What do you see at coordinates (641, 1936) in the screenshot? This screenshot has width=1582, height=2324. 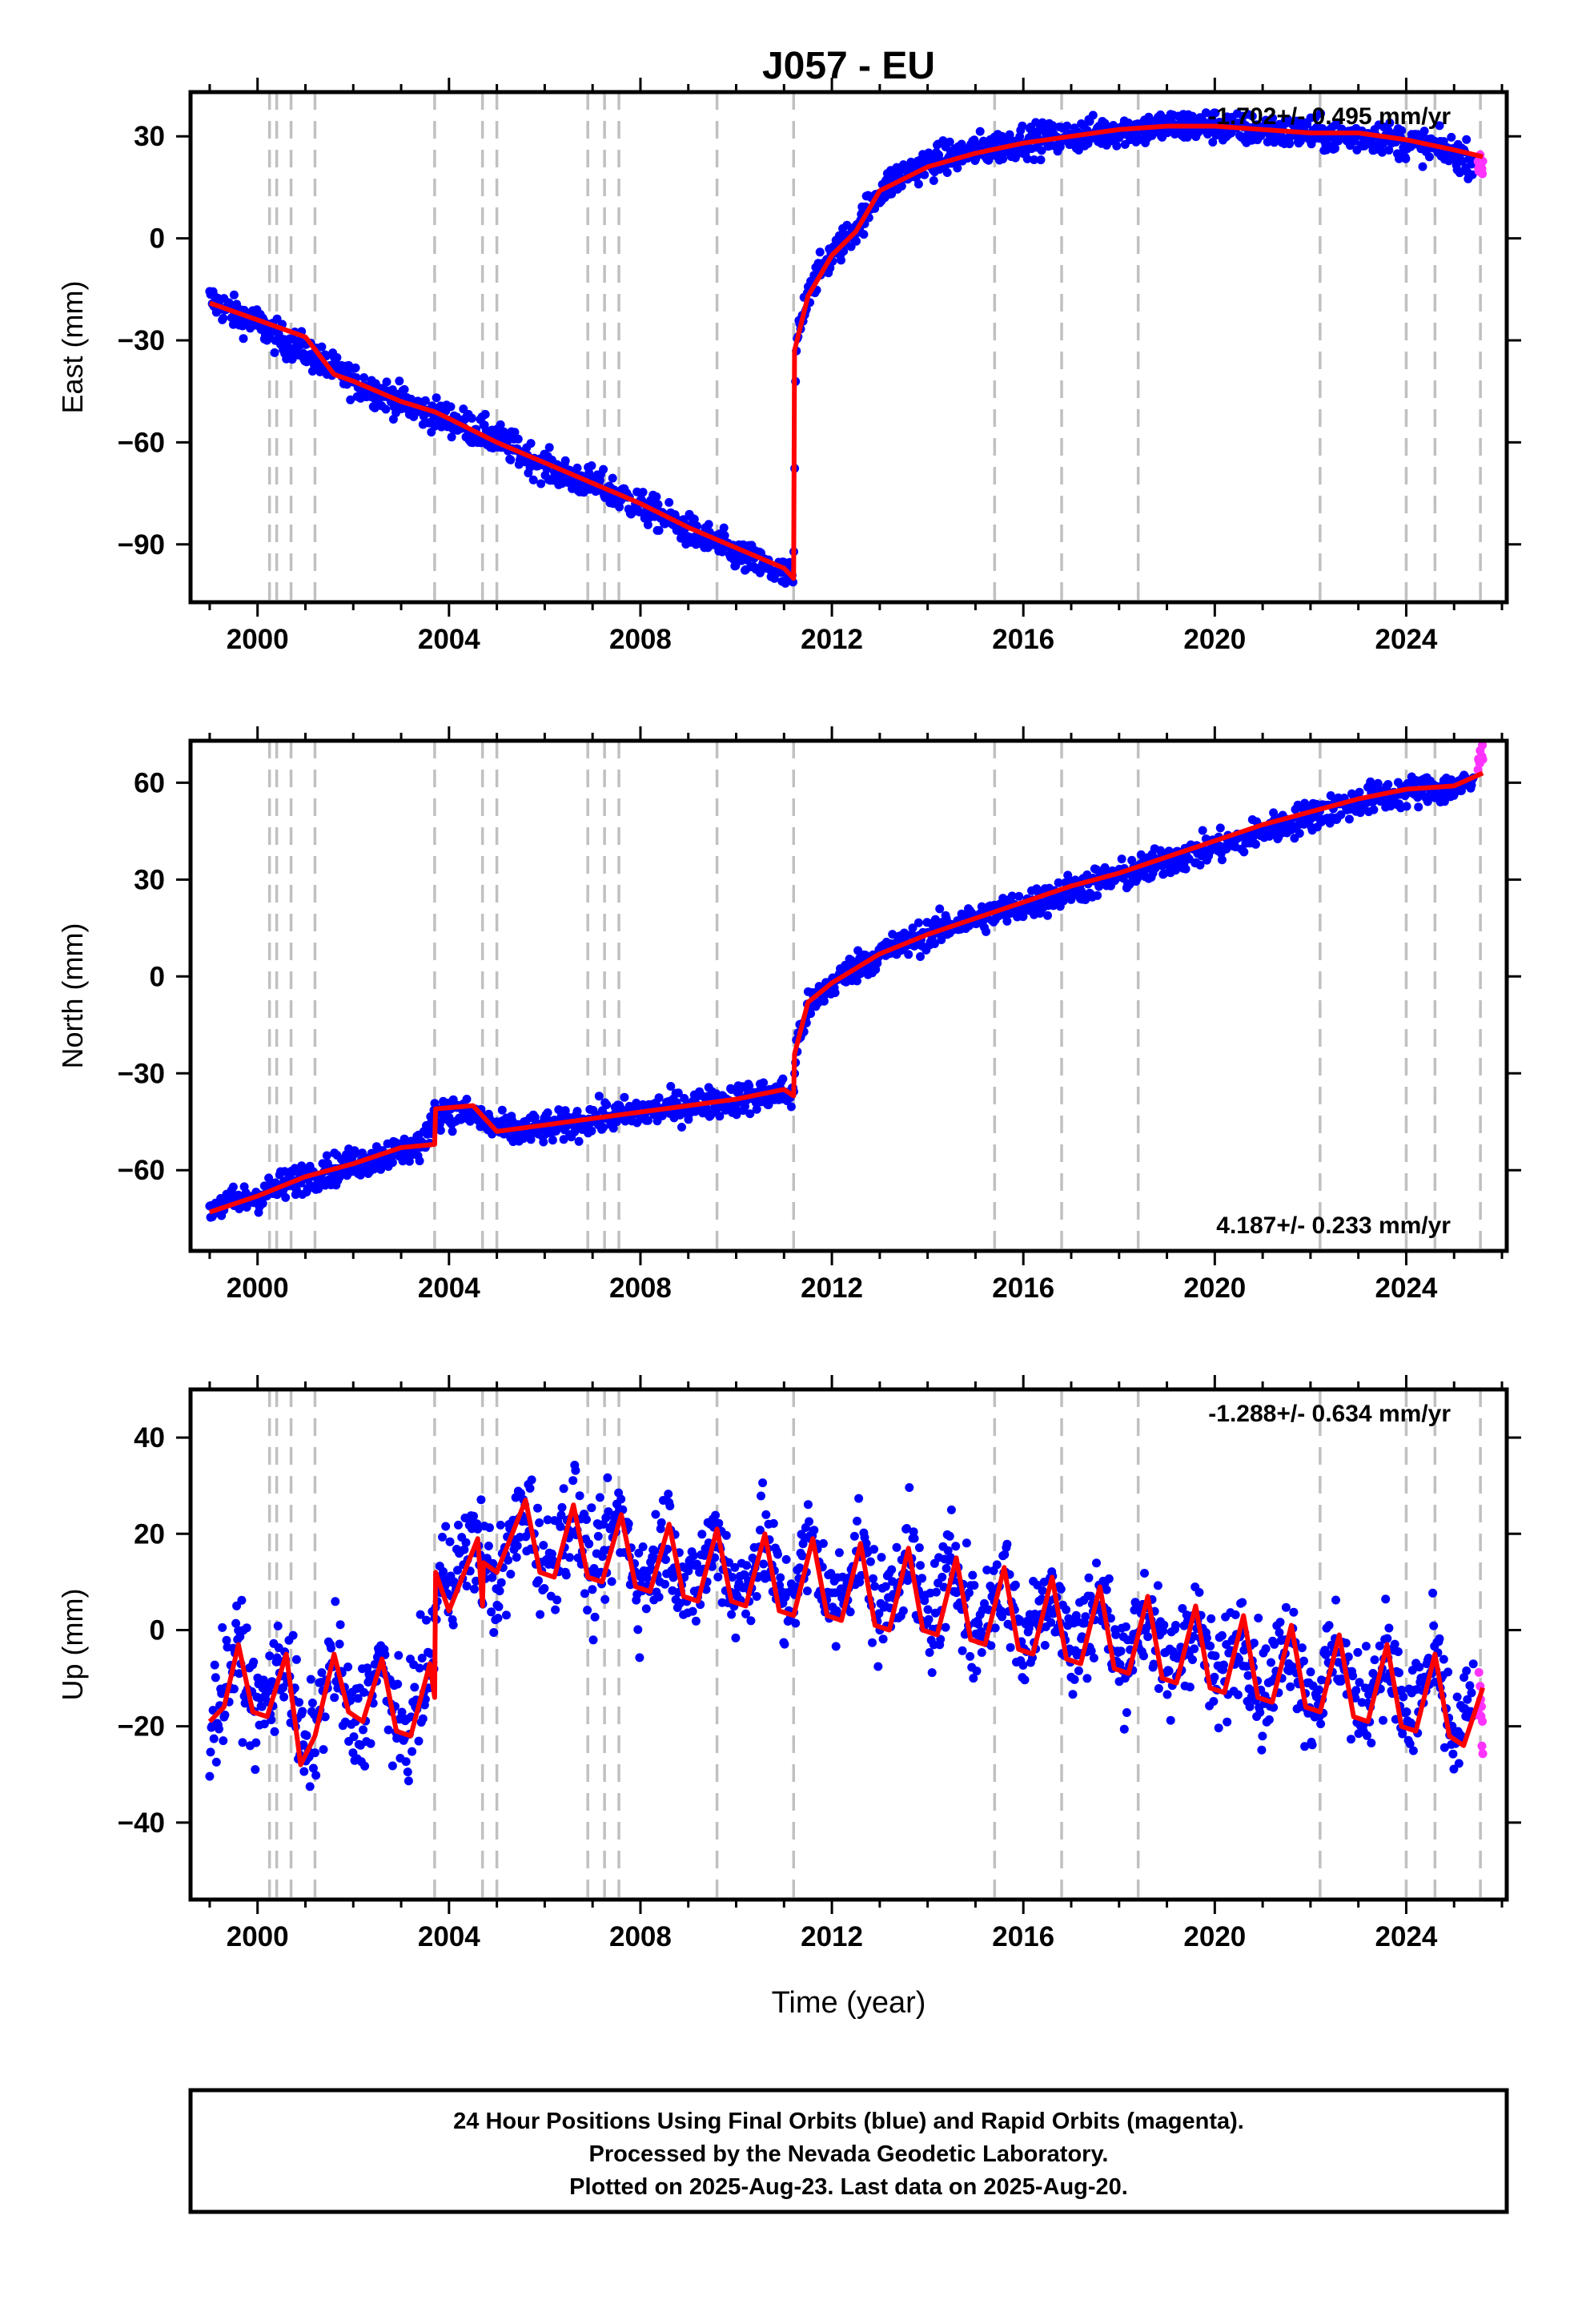 I see `up-x-tick-label: 2008` at bounding box center [641, 1936].